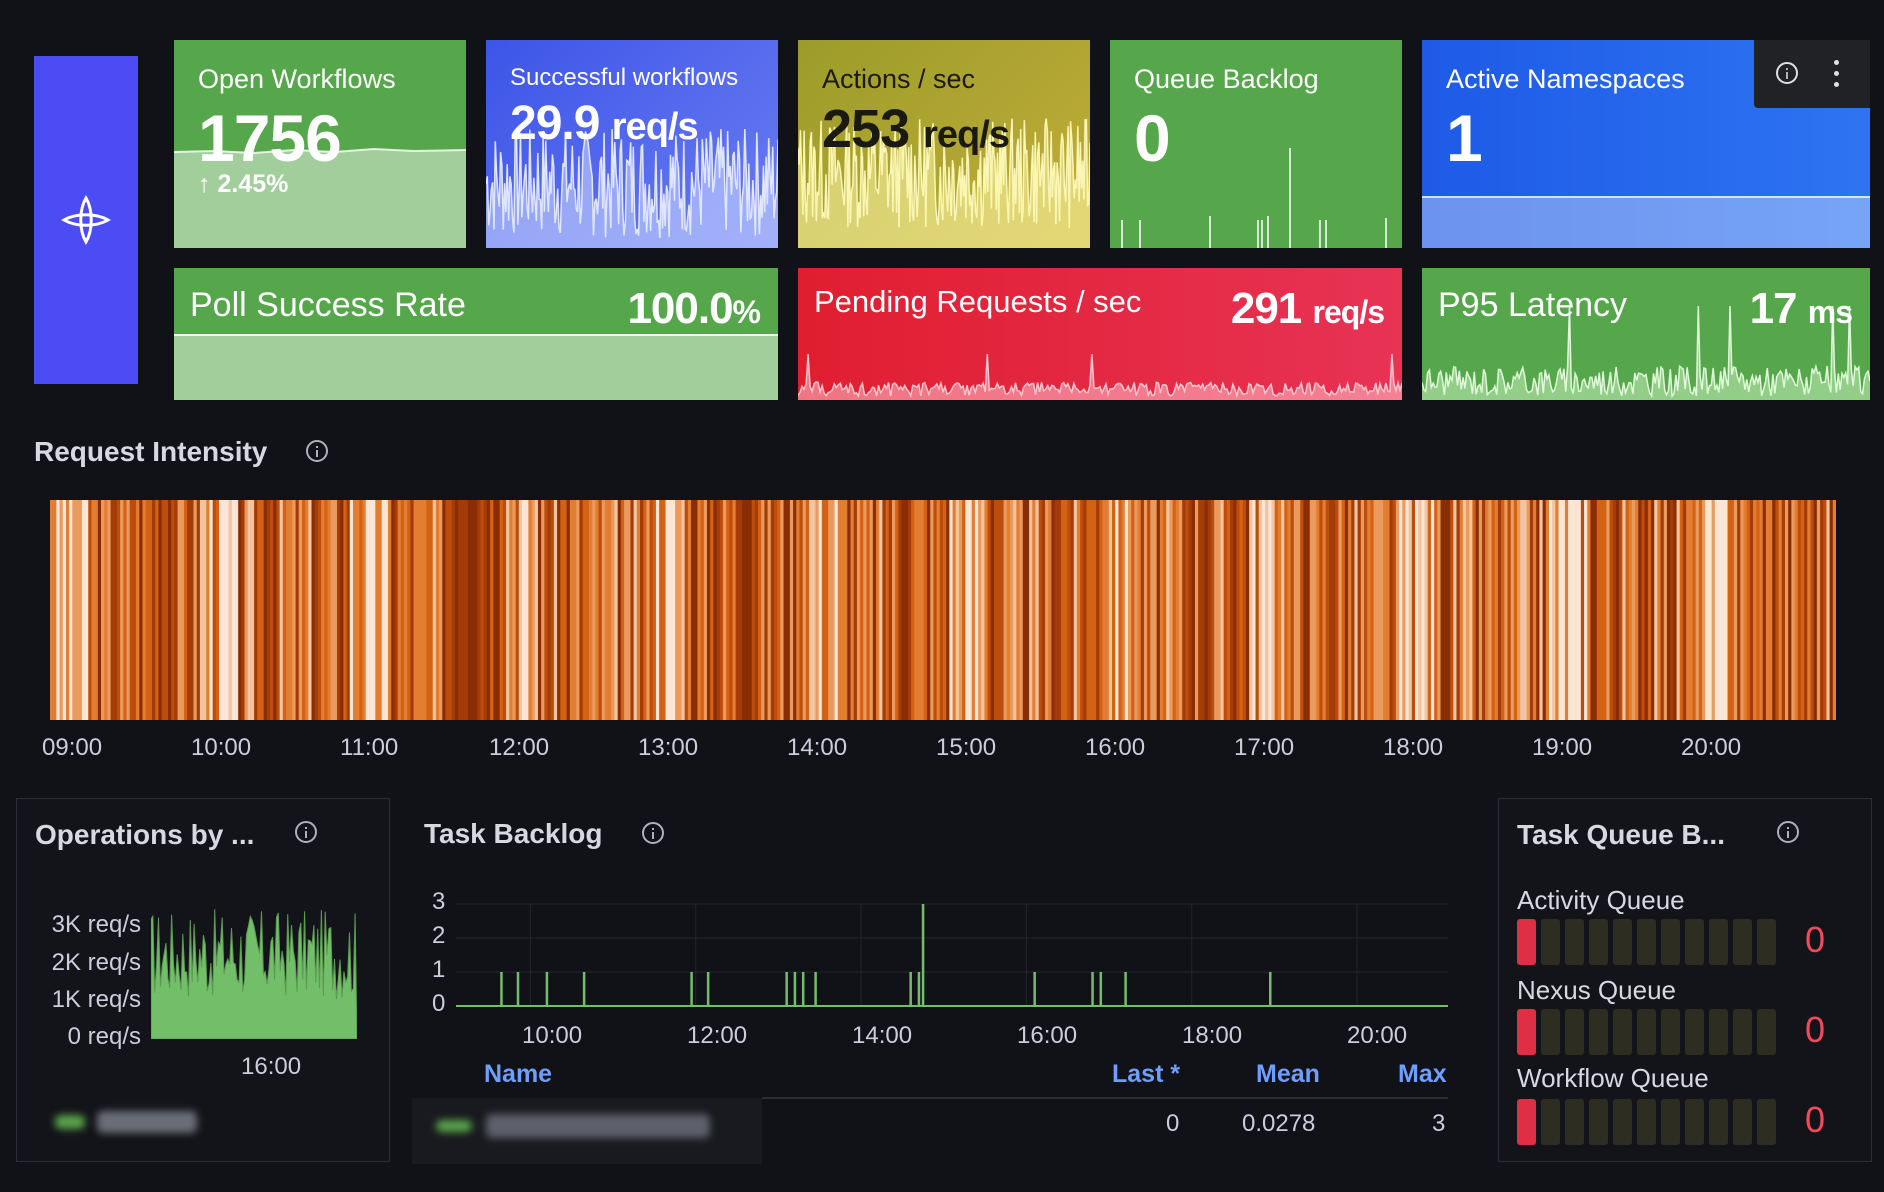 Image resolution: width=1884 pixels, height=1192 pixels. Describe the element at coordinates (476, 367) in the screenshot. I see `poll-success-area` at that location.